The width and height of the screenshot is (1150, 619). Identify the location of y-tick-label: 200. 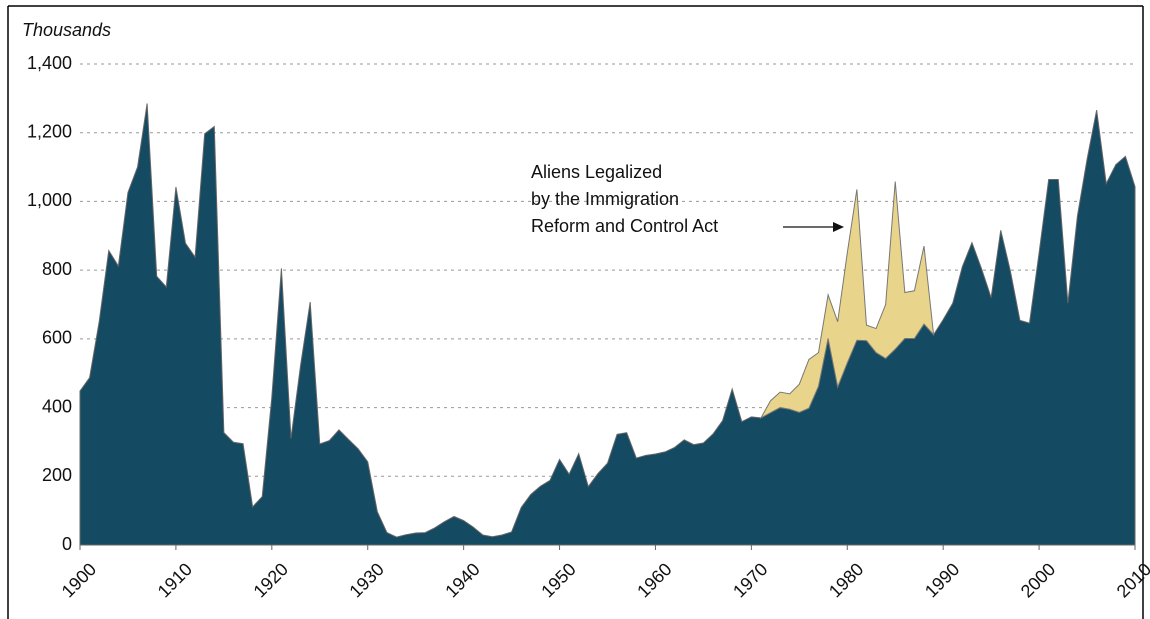
(57, 475).